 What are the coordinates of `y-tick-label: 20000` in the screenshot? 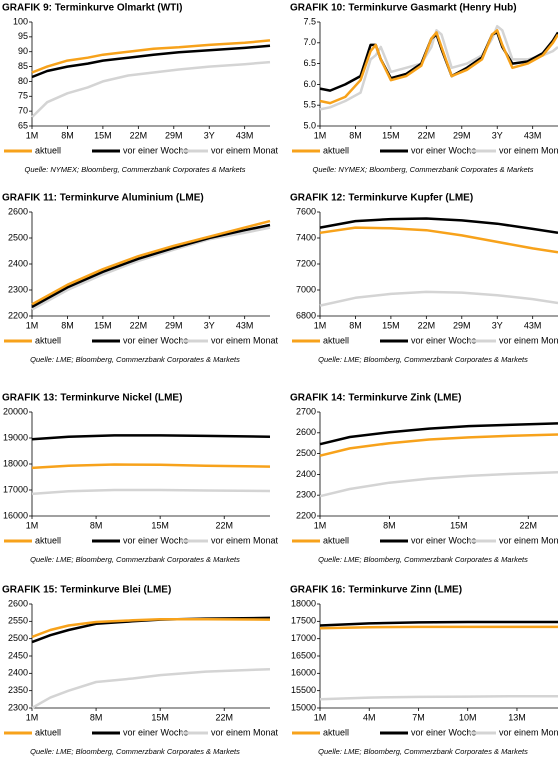 It's located at (15, 411).